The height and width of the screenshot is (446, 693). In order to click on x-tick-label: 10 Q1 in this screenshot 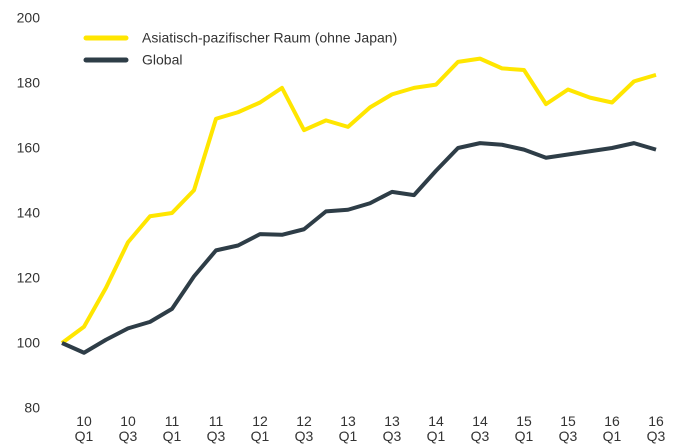, I will do `click(84, 428)`.